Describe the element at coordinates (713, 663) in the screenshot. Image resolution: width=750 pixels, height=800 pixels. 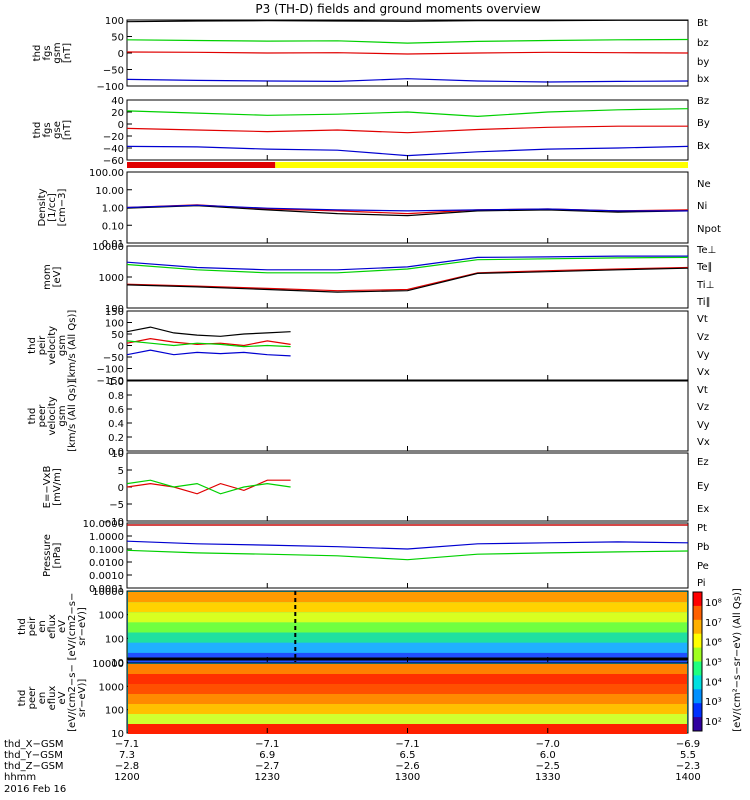
I see `colorbar-label: 10⁵` at that location.